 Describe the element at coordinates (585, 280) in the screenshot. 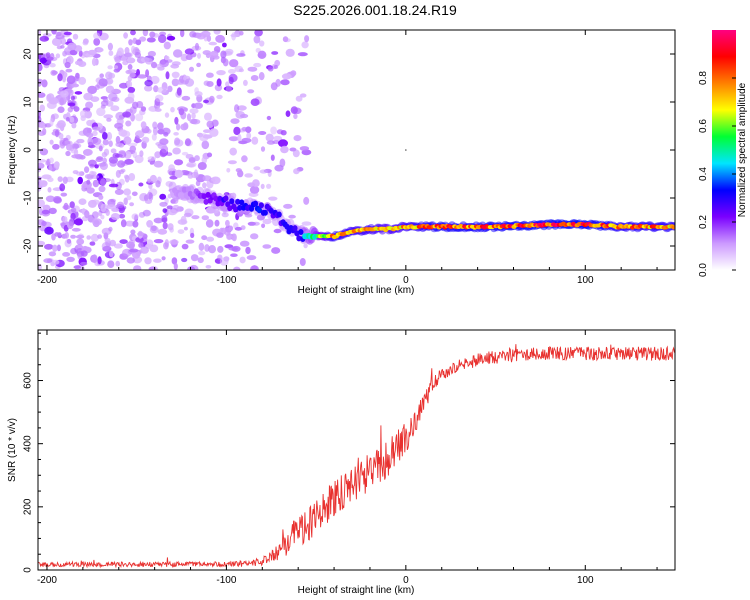

I see `spectrogram-x-tick-label: 100` at that location.